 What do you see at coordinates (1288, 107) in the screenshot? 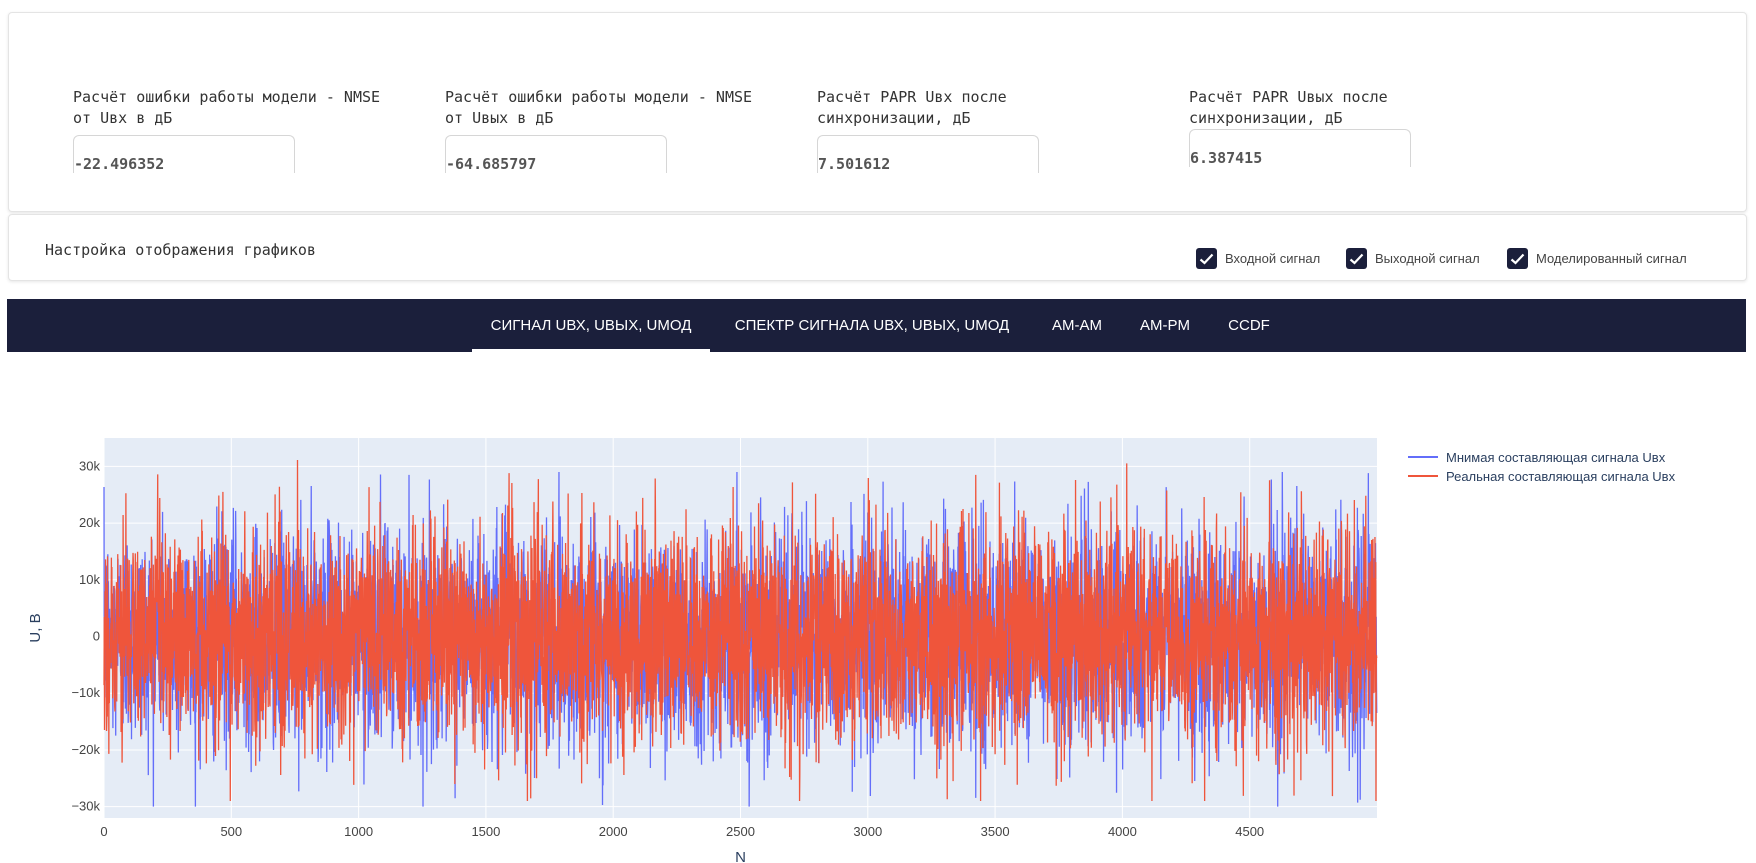
I see `metric-label: Расчёт PAPR Uвых после синхронизации, дБ` at bounding box center [1288, 107].